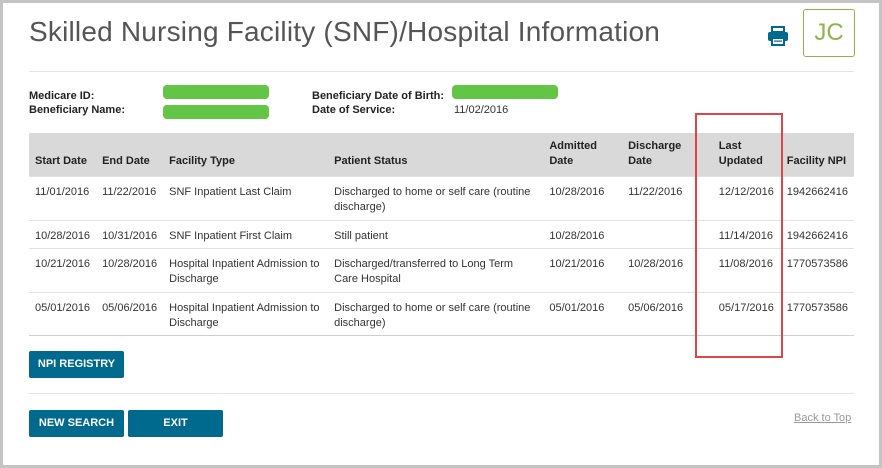 The width and height of the screenshot is (882, 468). I want to click on dob-redaction, so click(505, 92).